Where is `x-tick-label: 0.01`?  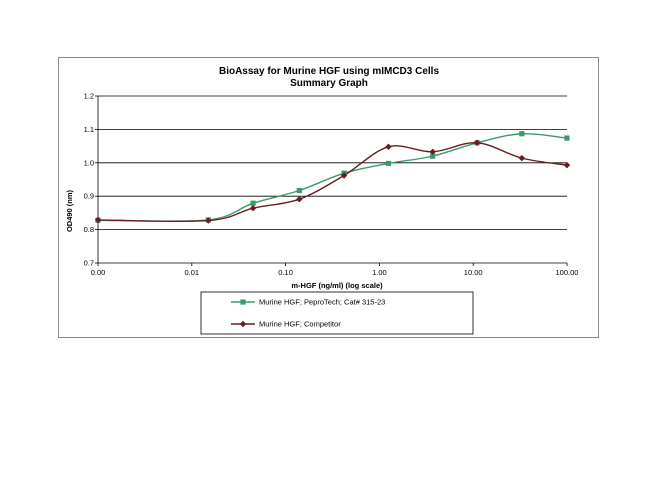
x-tick-label: 0.01 is located at coordinates (191, 272).